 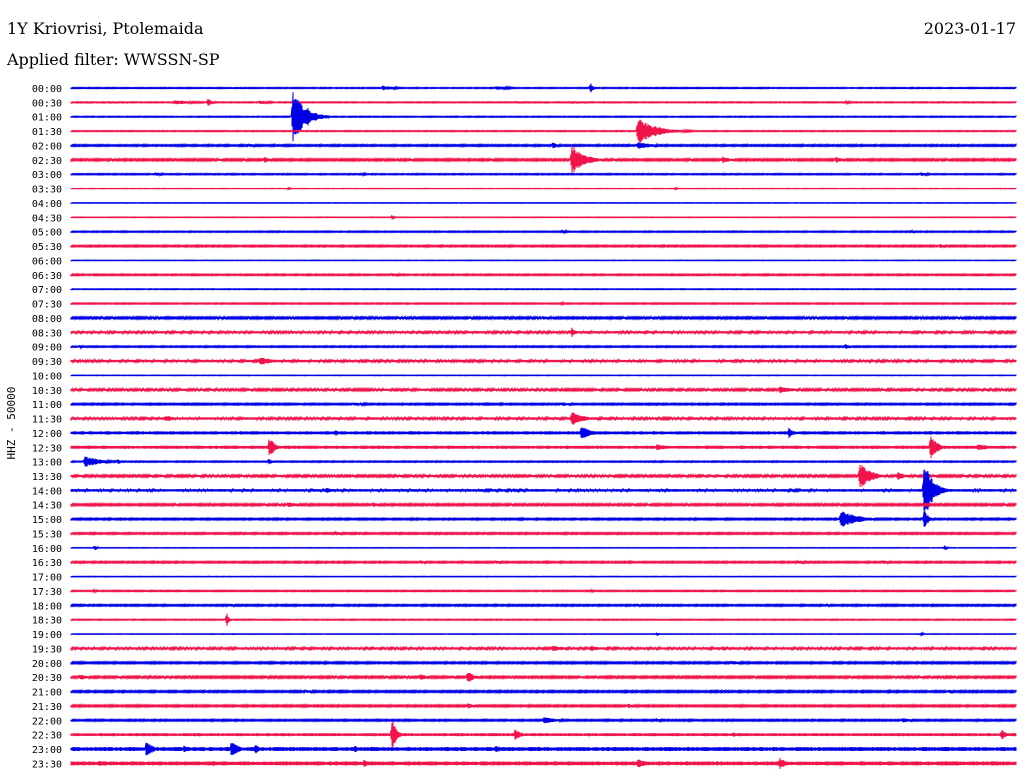 I want to click on time-label: 06:30, so click(x=47, y=276).